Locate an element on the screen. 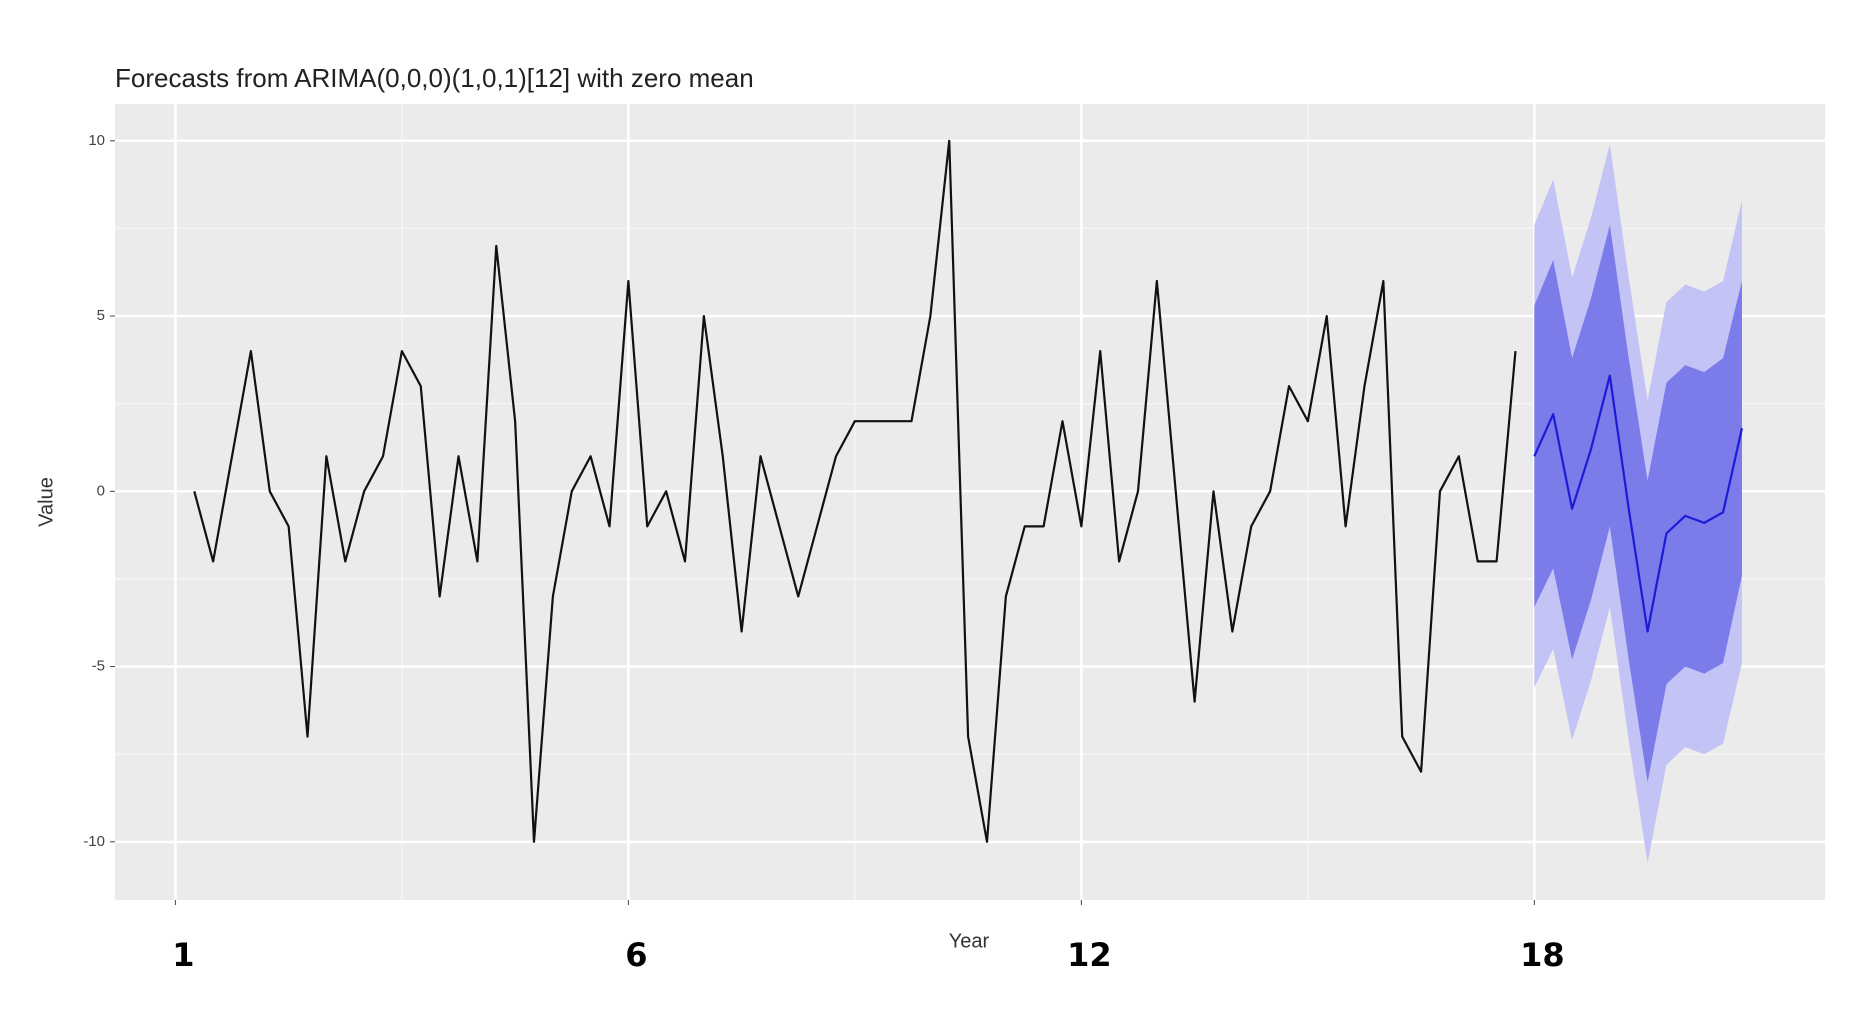 This screenshot has width=1852, height=1027. x-tick-label: 6 is located at coordinates (636, 955).